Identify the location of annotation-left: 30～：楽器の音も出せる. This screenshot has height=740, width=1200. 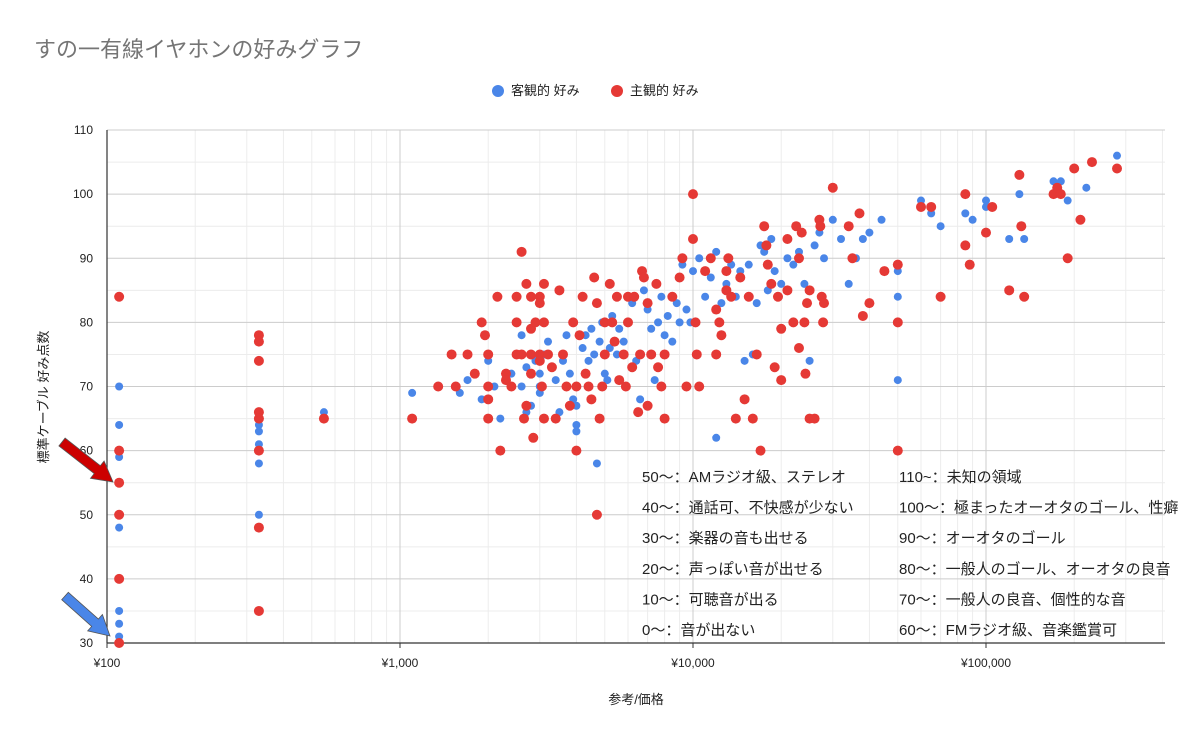
(725, 538).